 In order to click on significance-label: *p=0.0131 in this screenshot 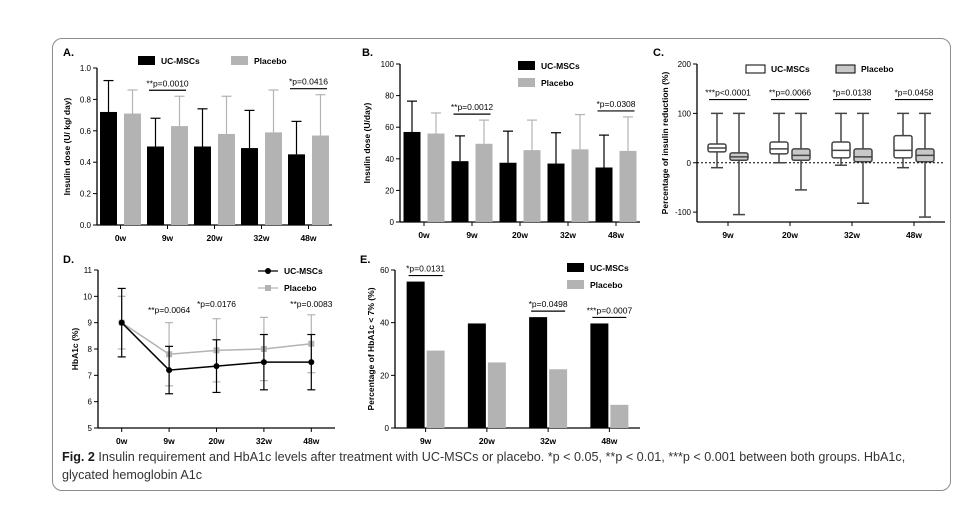, I will do `click(425, 269)`.